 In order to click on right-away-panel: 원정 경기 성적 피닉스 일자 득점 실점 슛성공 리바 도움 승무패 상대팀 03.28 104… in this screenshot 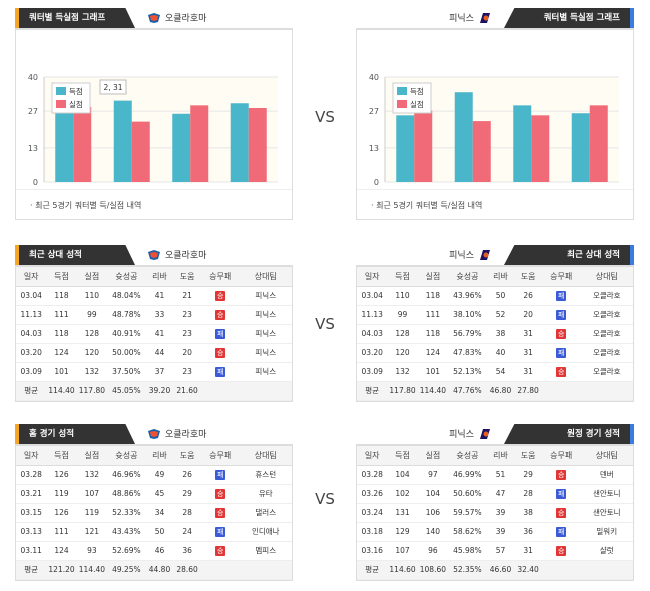, I will do `click(495, 502)`.